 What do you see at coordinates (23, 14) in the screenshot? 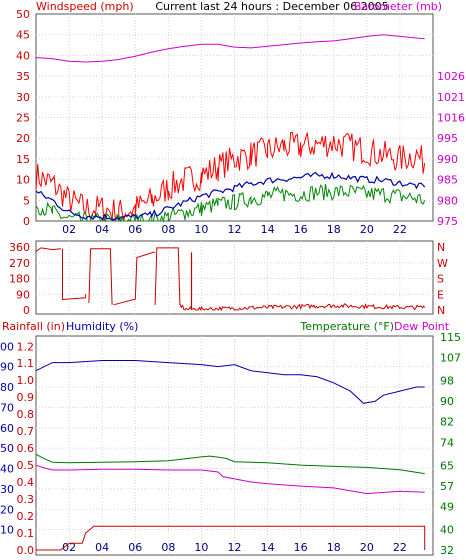
I see `windspeed-tick-label: 50` at bounding box center [23, 14].